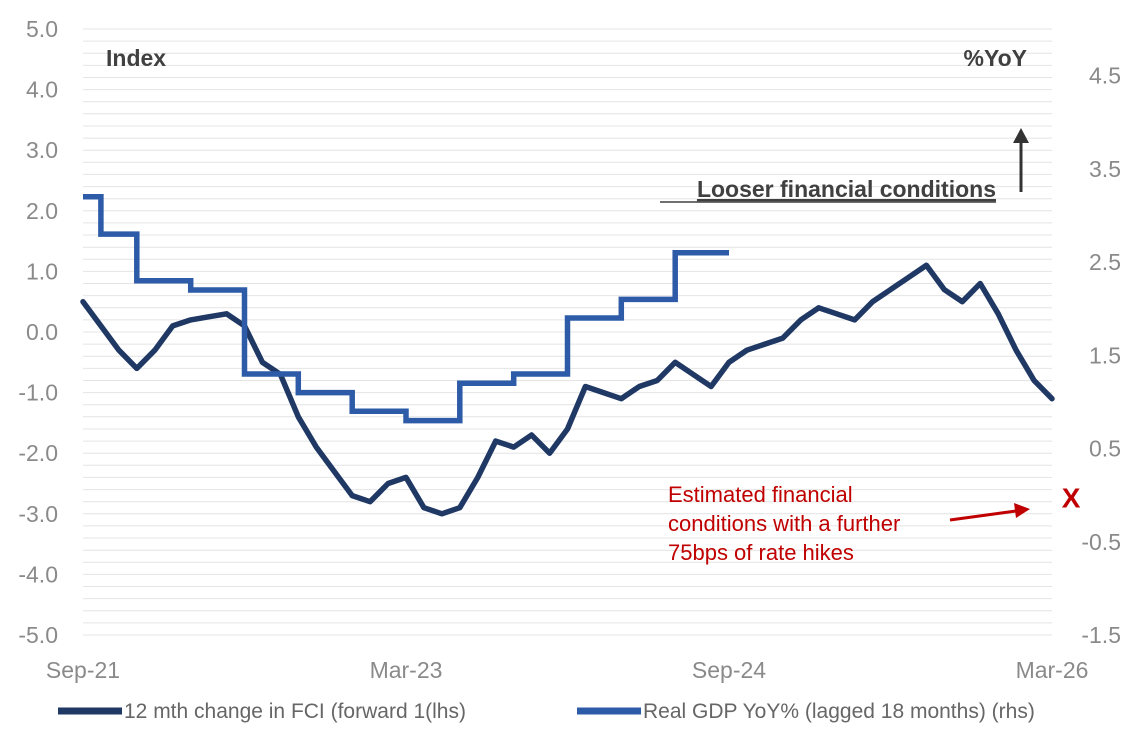  I want to click on right-tick-label: -0.5, so click(1101, 542).